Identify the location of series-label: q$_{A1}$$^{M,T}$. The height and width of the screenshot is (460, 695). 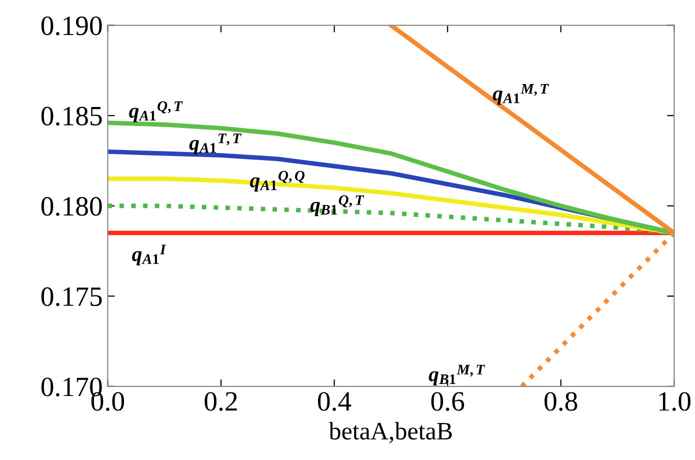
(521, 94).